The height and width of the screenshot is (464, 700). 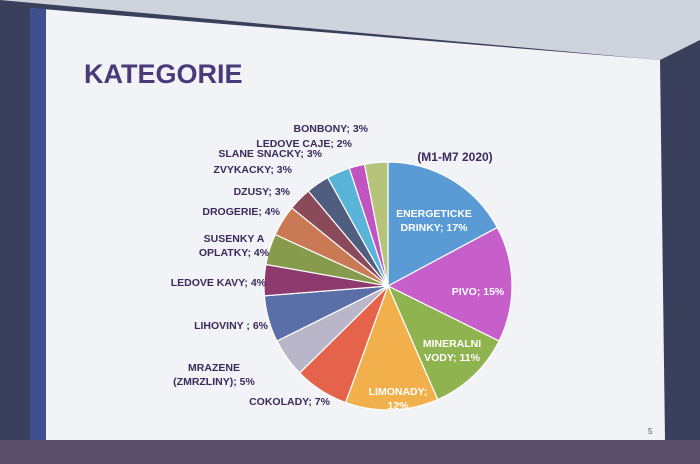 I want to click on slice-label: LIHOVINY ; 6%, so click(x=231, y=326).